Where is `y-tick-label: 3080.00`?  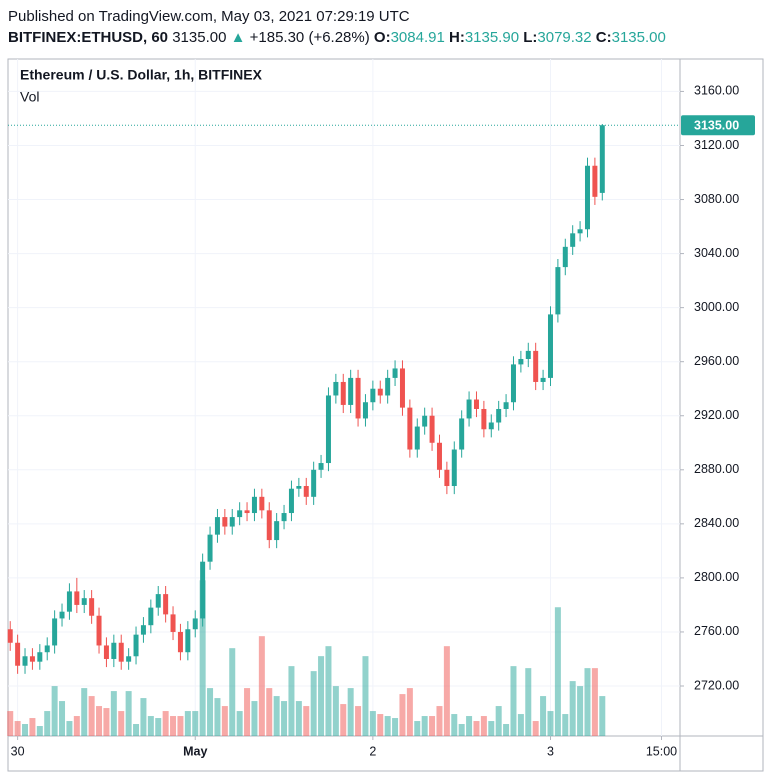
y-tick-label: 3080.00 is located at coordinates (716, 199).